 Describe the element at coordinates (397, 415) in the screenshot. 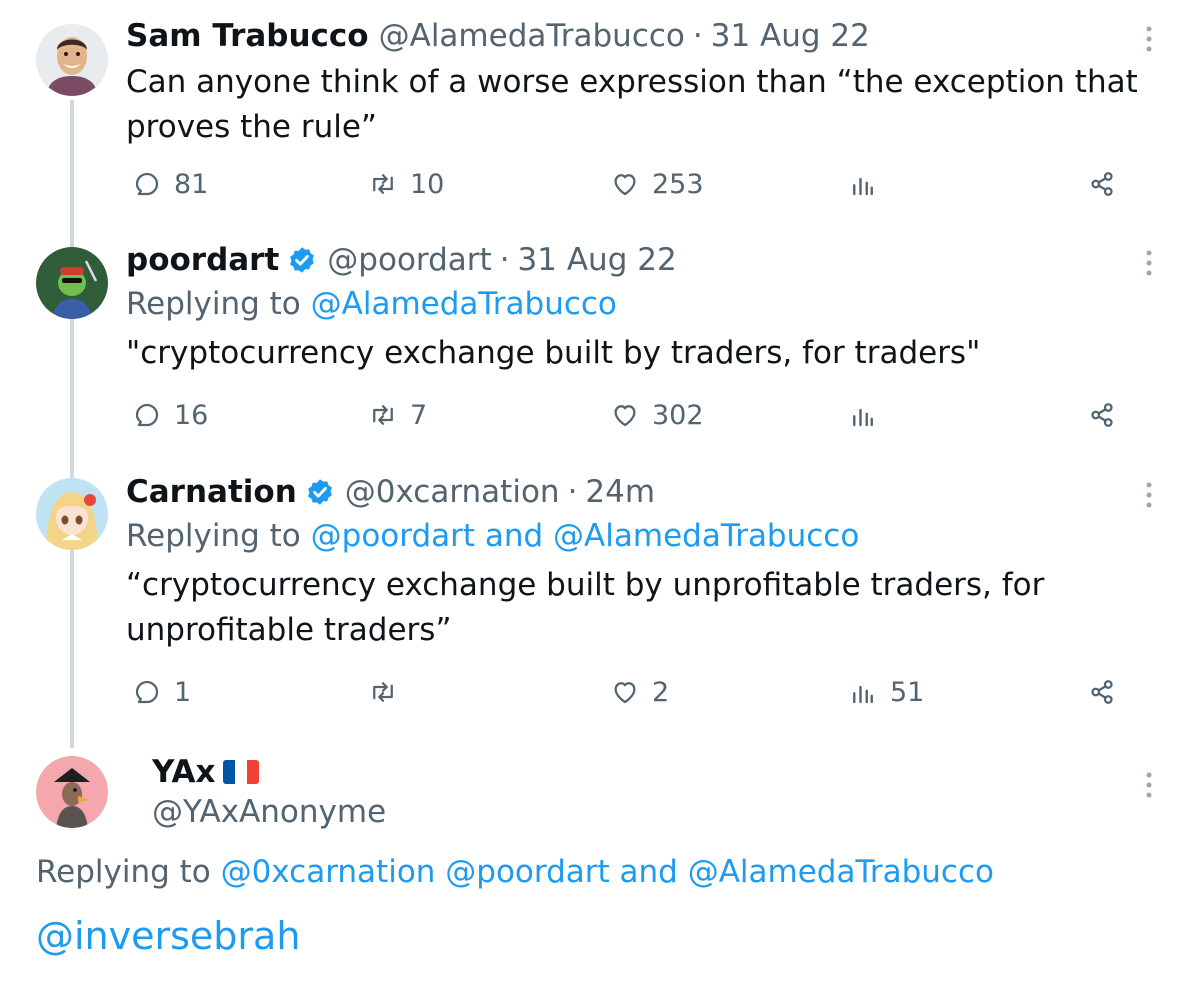

I see `retweet-button: 7` at that location.